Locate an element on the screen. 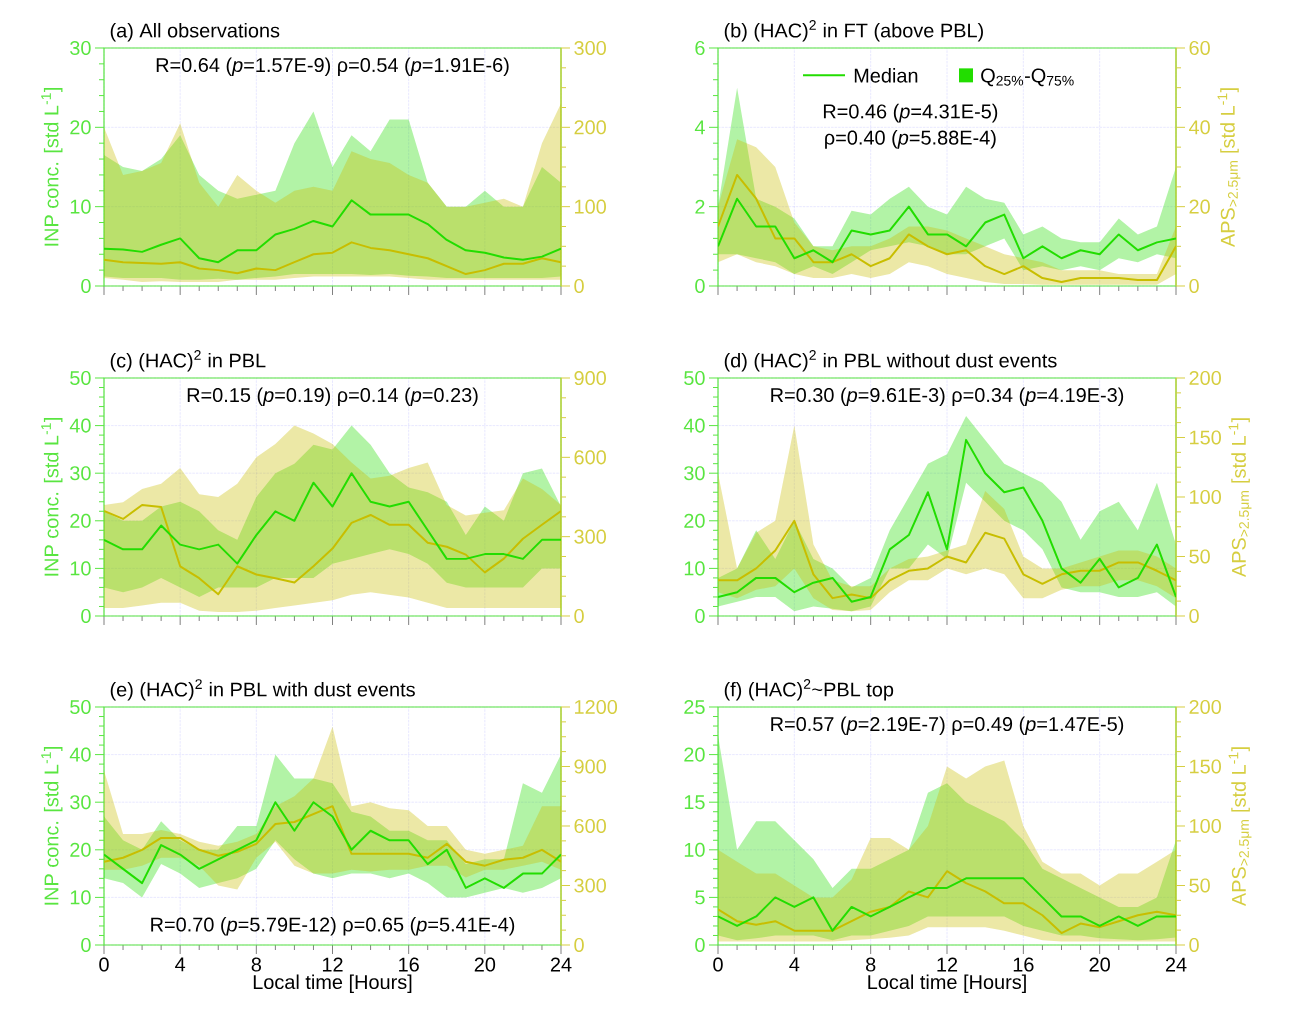 This screenshot has width=1293, height=1023. annotation: R=0.70 (p=5.79E-12) ρ=0.65 (p=5.41E-4) is located at coordinates (333, 926).